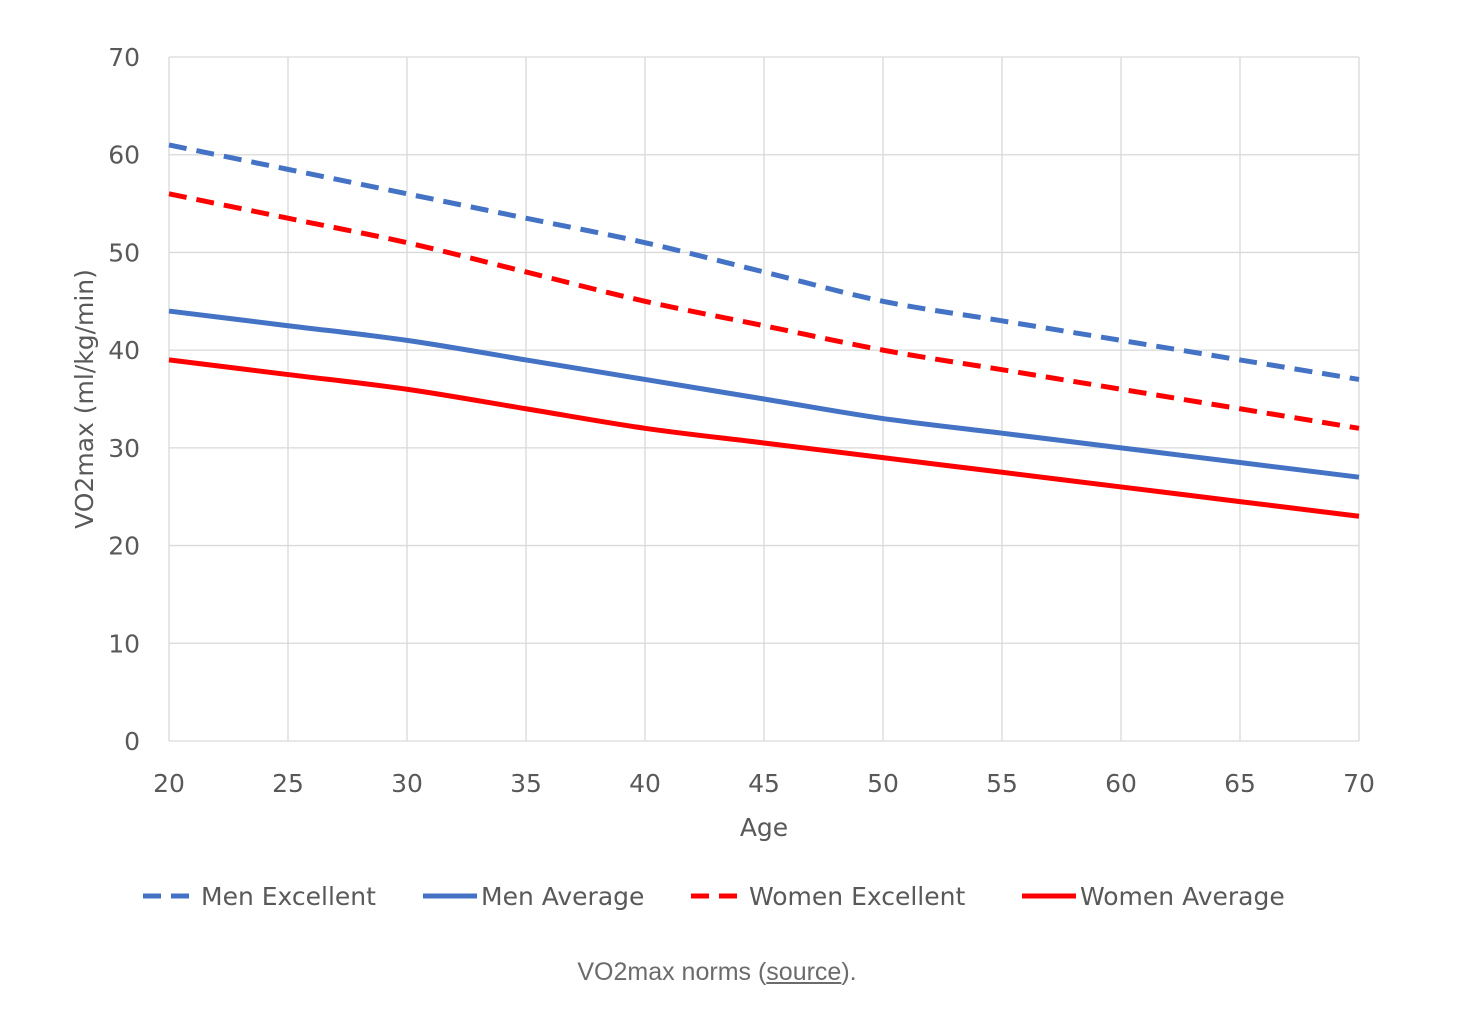 The height and width of the screenshot is (1030, 1468). Describe the element at coordinates (1182, 896) in the screenshot. I see `legend-label: Women Average` at that location.